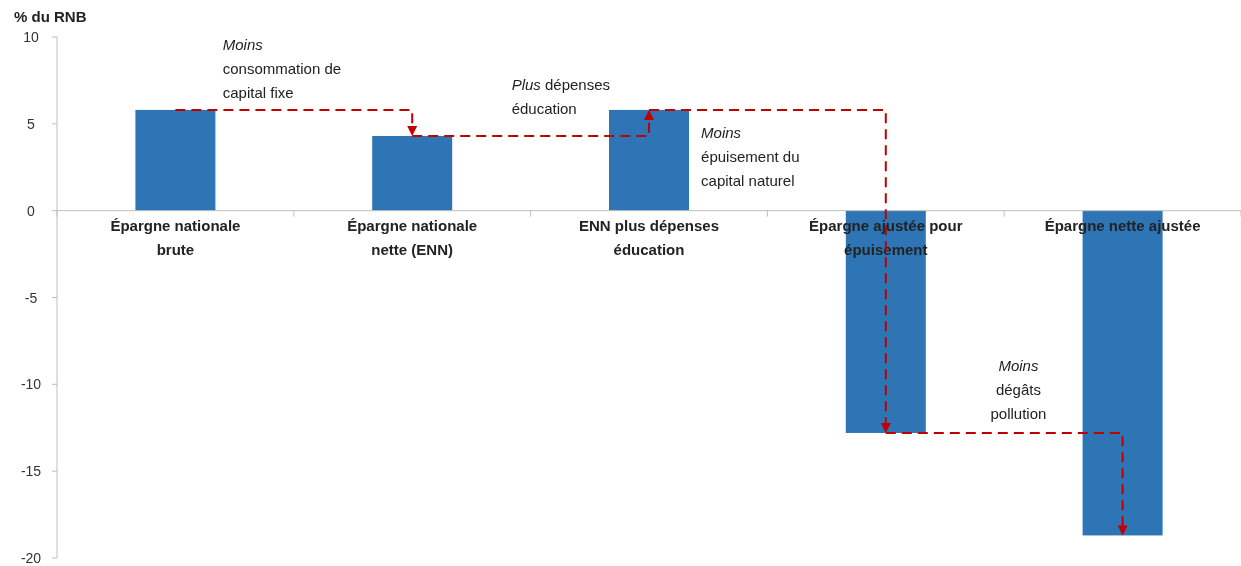 Image resolution: width=1241 pixels, height=566 pixels. What do you see at coordinates (1018, 389) in the screenshot?
I see `annotation: Moins dégâts pollution` at bounding box center [1018, 389].